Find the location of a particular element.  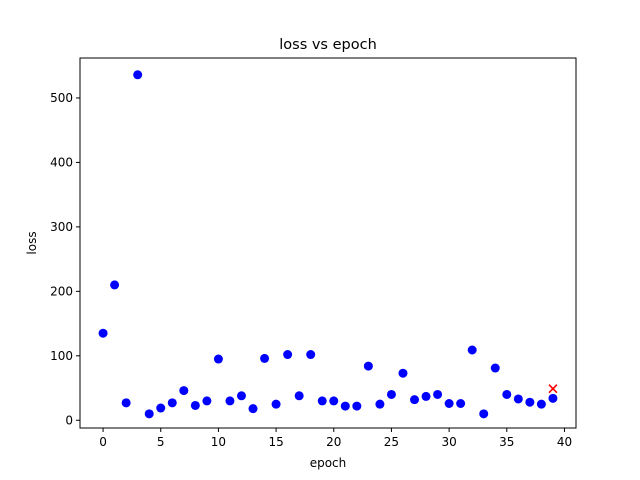

x-tick-label: 15 is located at coordinates (275, 442).